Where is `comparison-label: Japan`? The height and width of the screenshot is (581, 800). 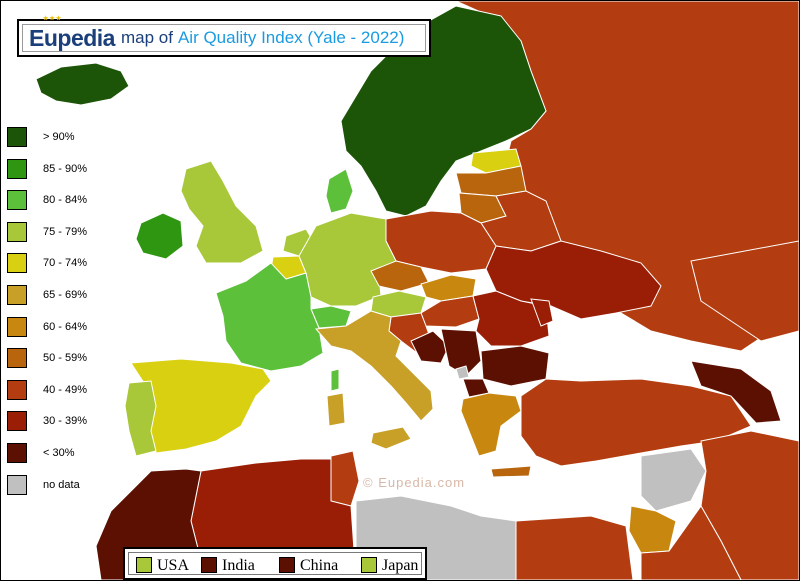 comparison-label: Japan is located at coordinates (400, 565).